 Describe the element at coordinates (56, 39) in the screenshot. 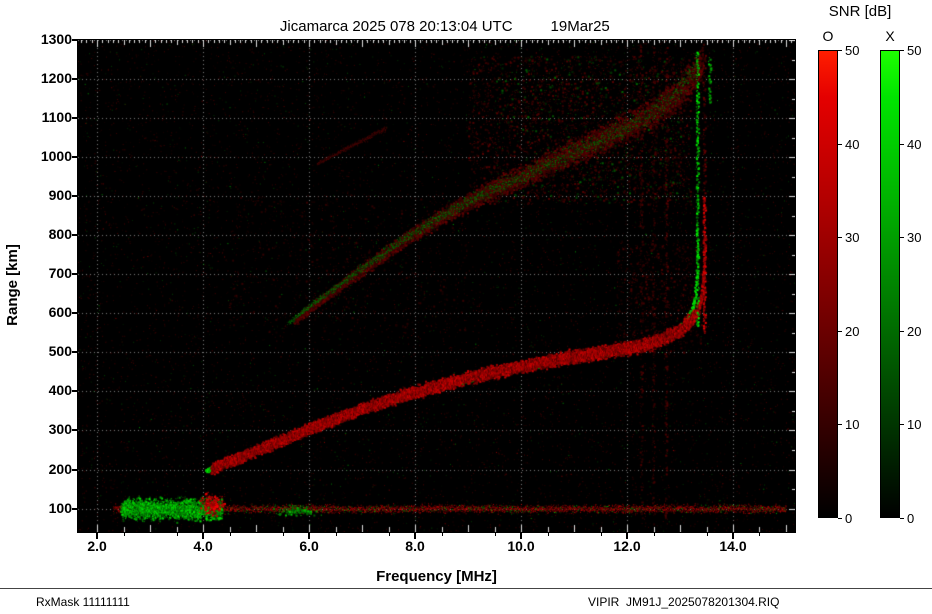

I see `y-tick-label: 1300` at that location.